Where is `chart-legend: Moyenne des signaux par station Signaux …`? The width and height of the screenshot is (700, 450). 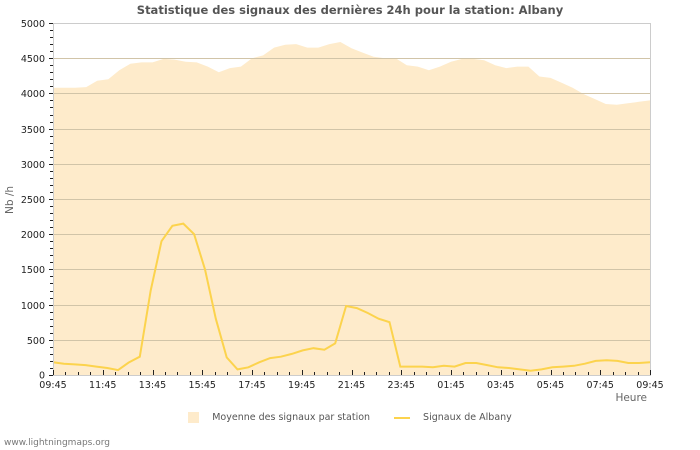
chart-legend: Moyenne des signaux par station Signaux … is located at coordinates (350, 417).